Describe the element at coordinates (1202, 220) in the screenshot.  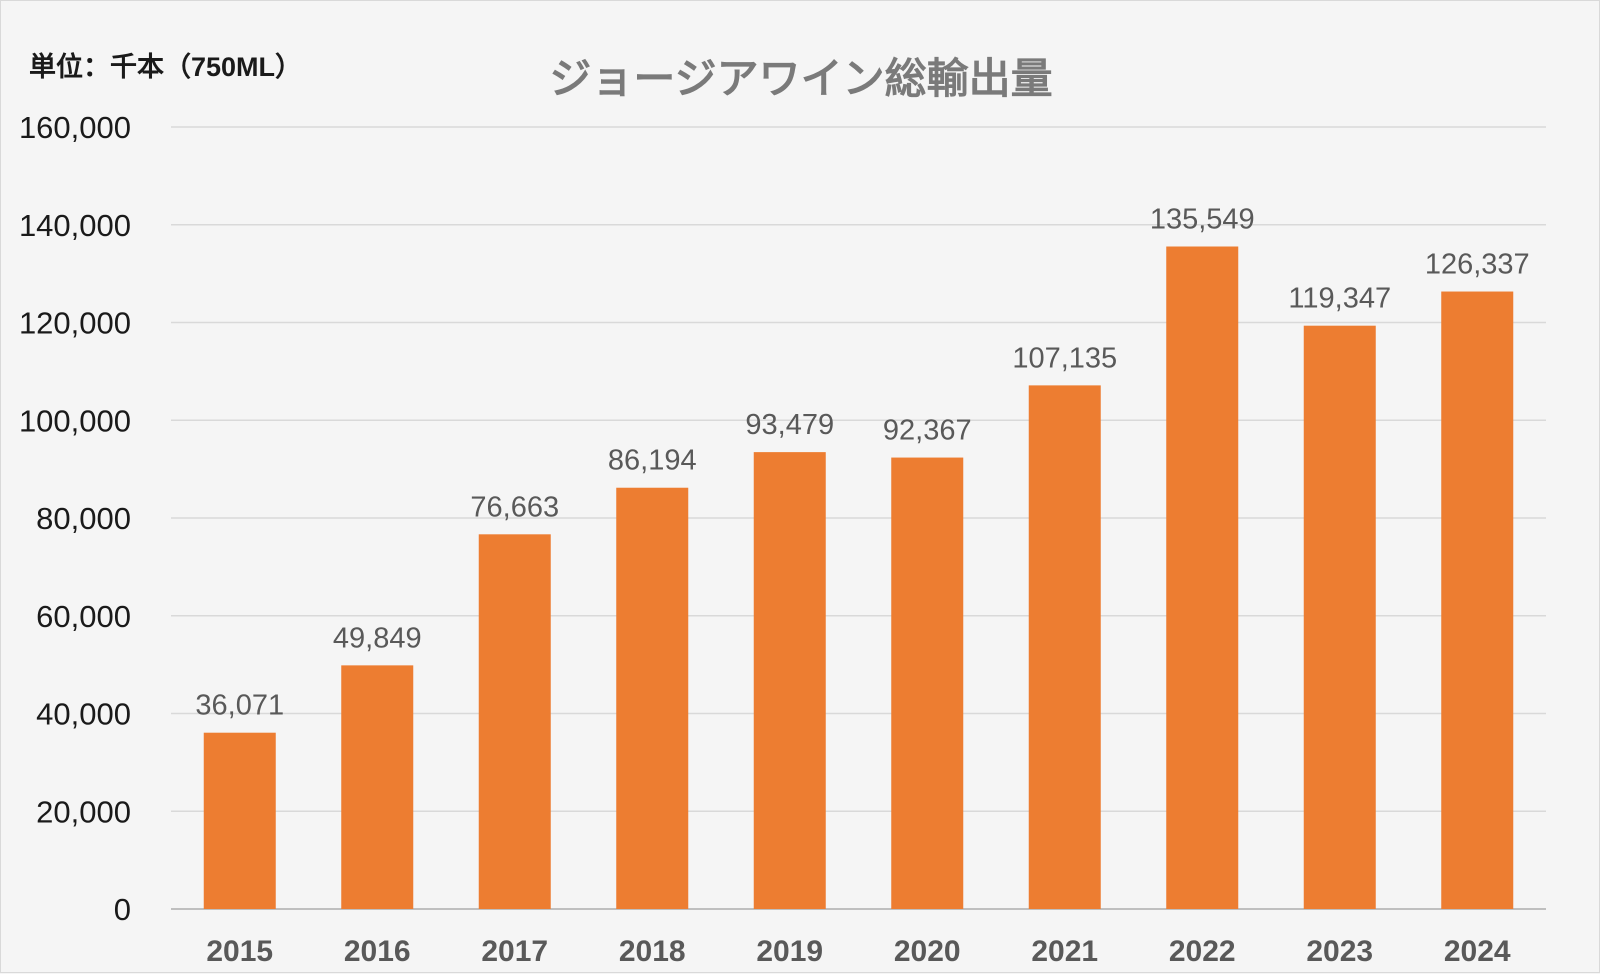
I see `data-label: 135,549` at that location.